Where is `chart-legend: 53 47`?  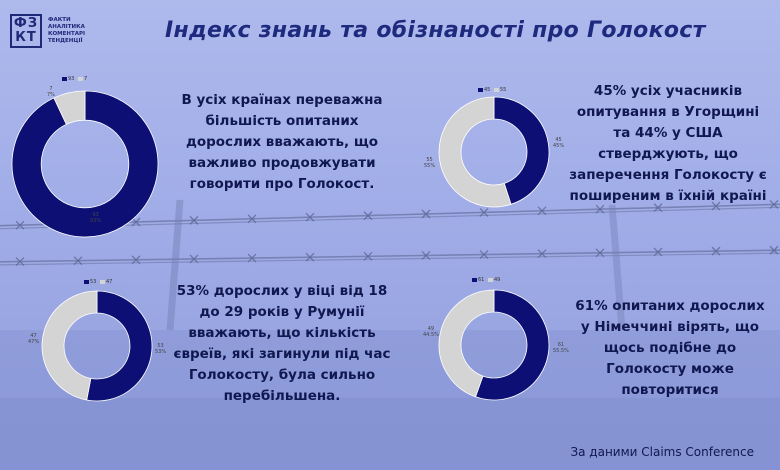 chart-legend: 53 47 is located at coordinates (98, 282).